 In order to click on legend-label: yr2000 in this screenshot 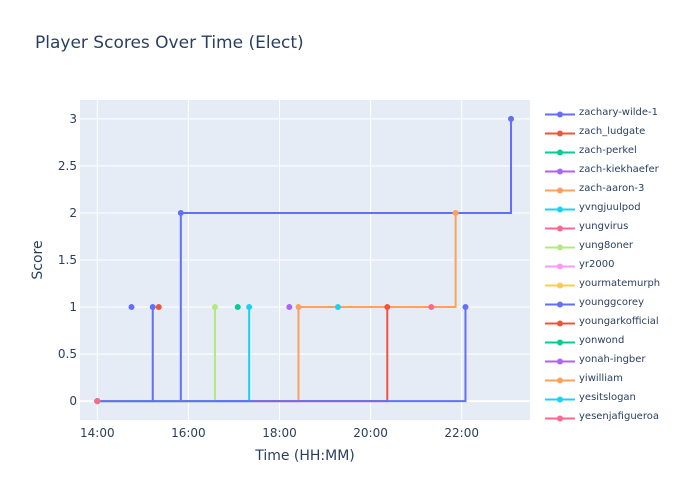, I will do `click(597, 264)`.